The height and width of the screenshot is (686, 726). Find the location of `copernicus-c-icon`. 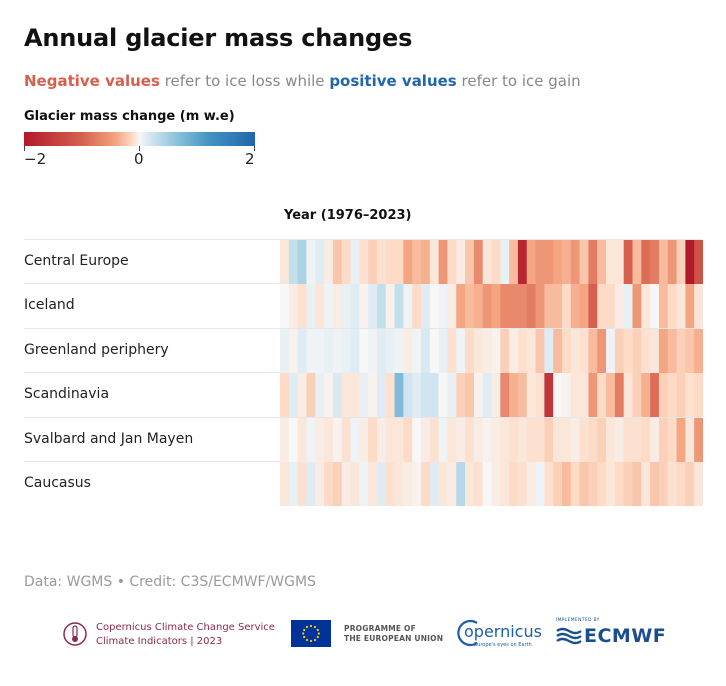

copernicus-c-icon is located at coordinates (467, 633).